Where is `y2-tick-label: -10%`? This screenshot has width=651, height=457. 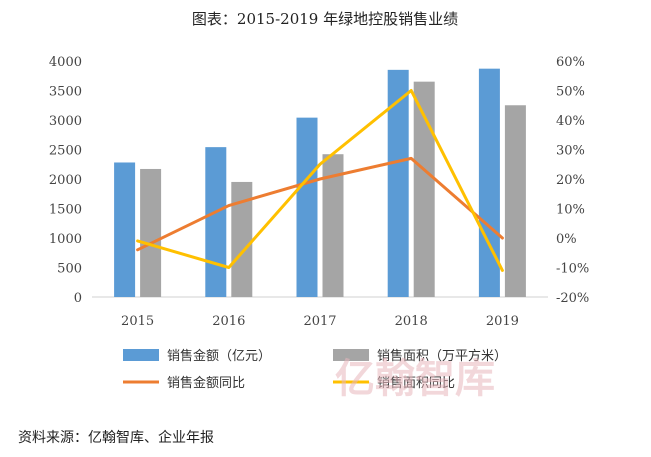
y2-tick-label: -10% is located at coordinates (572, 269).